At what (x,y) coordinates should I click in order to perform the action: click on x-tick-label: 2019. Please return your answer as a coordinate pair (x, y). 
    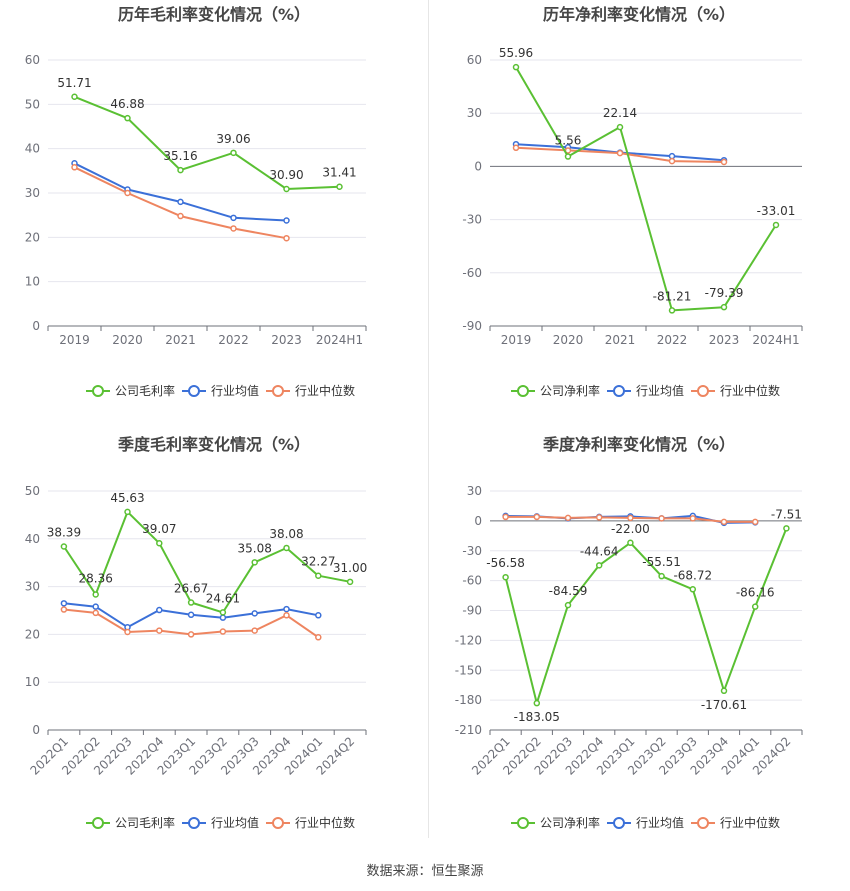
    Looking at the image, I should click on (516, 340).